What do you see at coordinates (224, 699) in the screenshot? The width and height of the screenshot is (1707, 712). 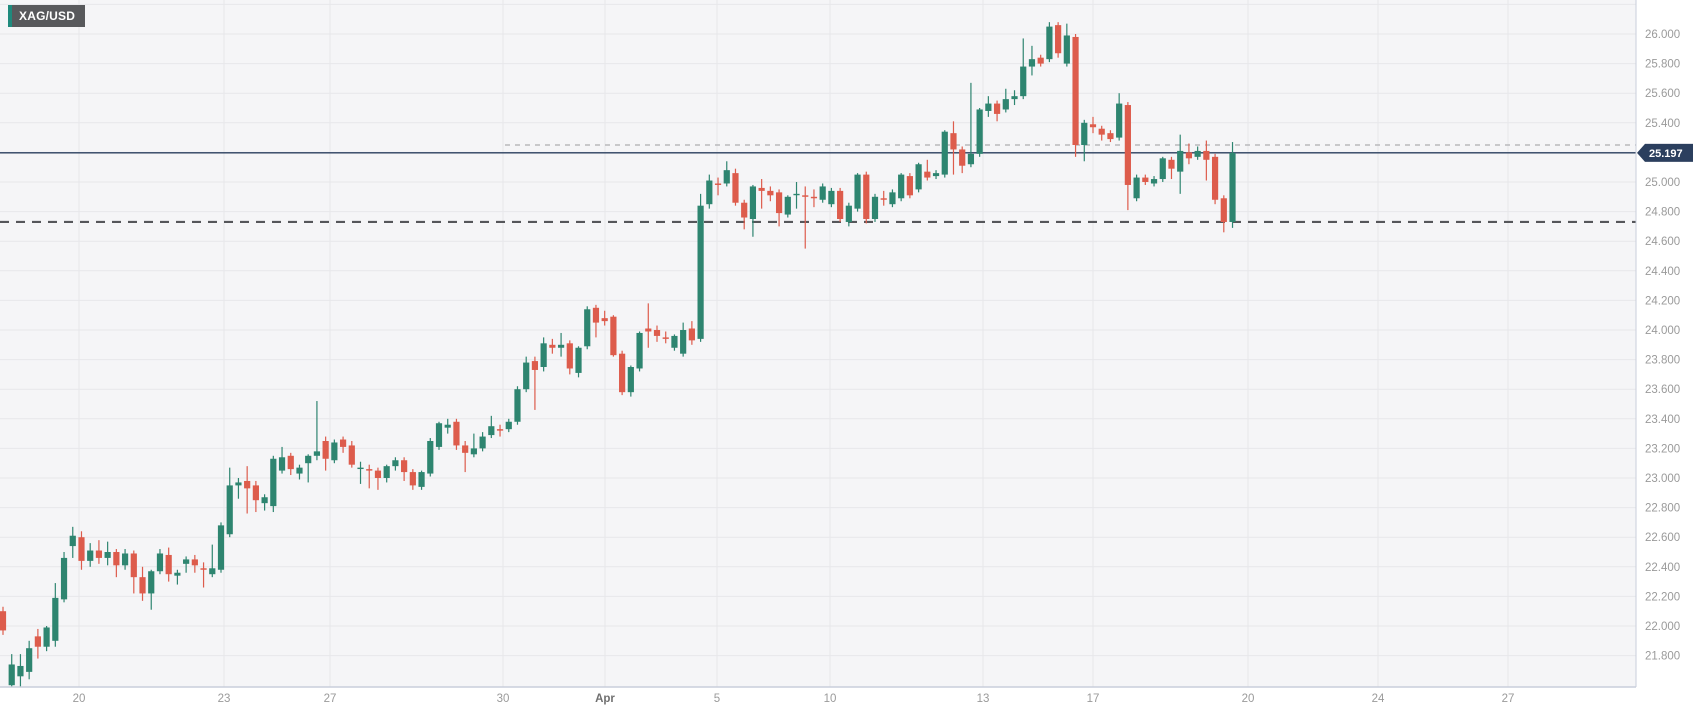 I see `x-tick-label: 23` at bounding box center [224, 699].